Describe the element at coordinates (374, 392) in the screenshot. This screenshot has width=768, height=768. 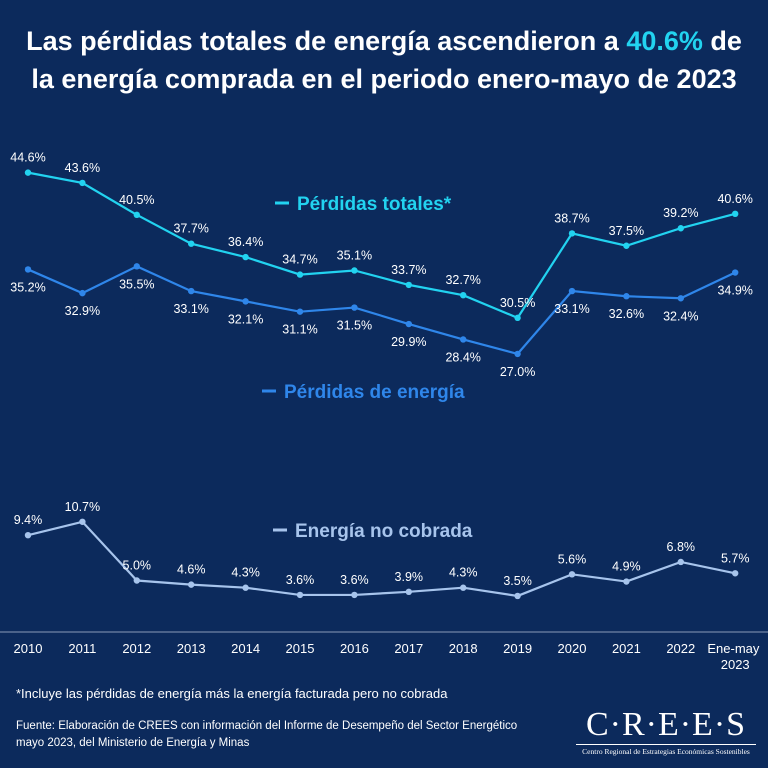
I see `legend-label: Pérdidas de energía` at that location.